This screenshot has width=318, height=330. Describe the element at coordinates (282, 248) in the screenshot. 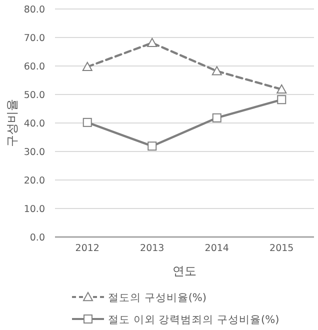

I see `x-tick-label: 2015` at that location.